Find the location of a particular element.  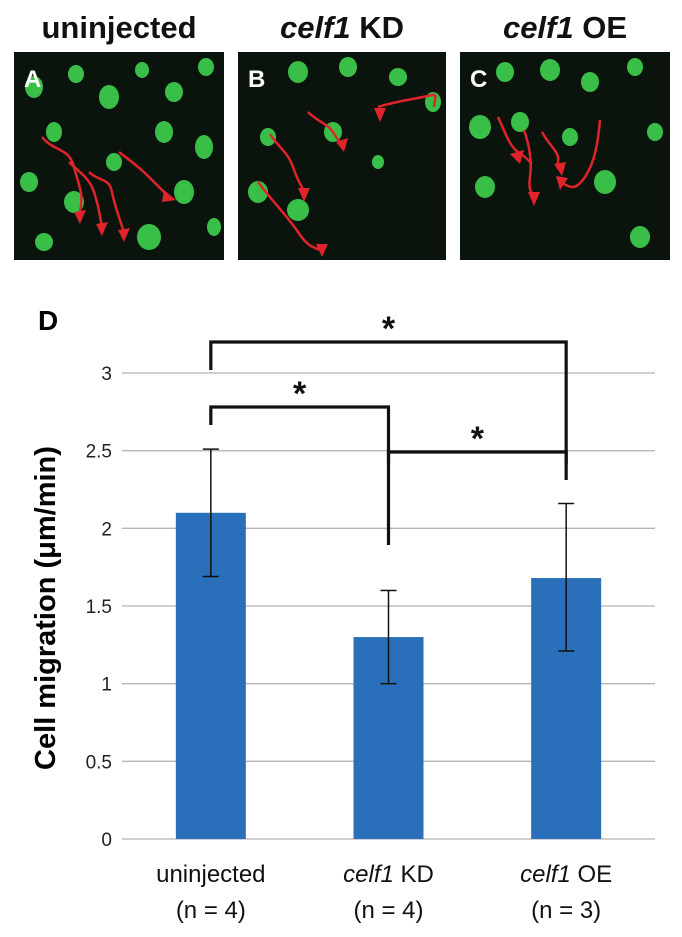

micrograph-c-image is located at coordinates (566, 153).